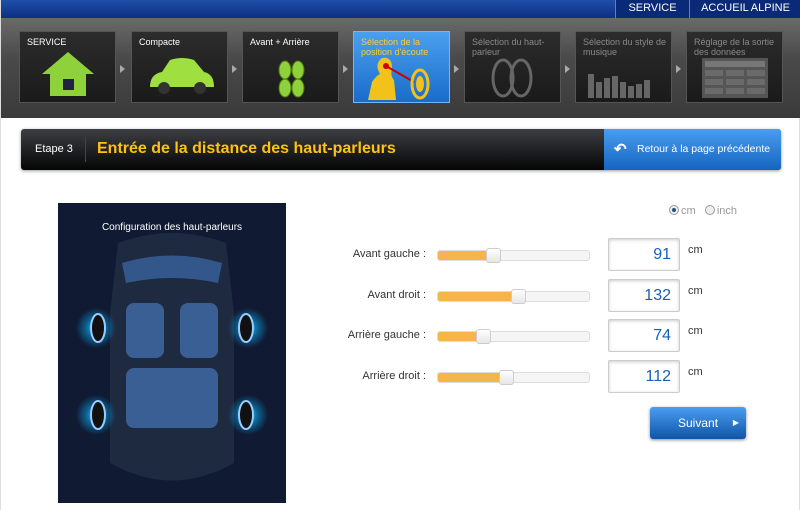  I want to click on distance-row: Avant droit : 132 cm, so click(511, 296).